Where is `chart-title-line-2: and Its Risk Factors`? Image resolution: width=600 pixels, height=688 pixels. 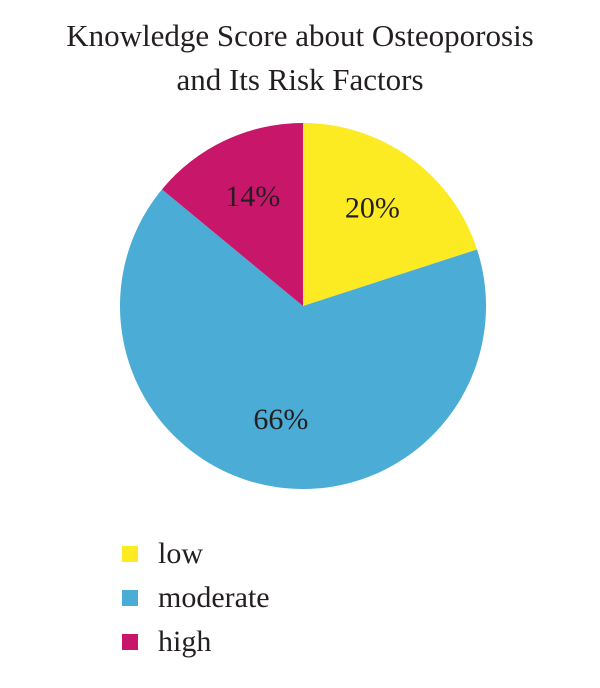
chart-title-line-2: and Its Risk Factors is located at coordinates (300, 79).